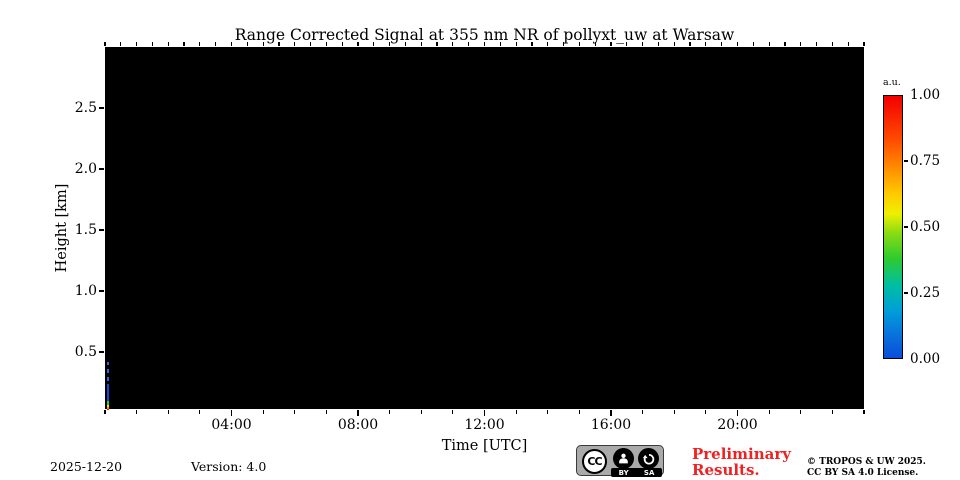 The width and height of the screenshot is (960, 480). Describe the element at coordinates (741, 454) in the screenshot. I see `preliminary-line1: Preliminary` at that location.